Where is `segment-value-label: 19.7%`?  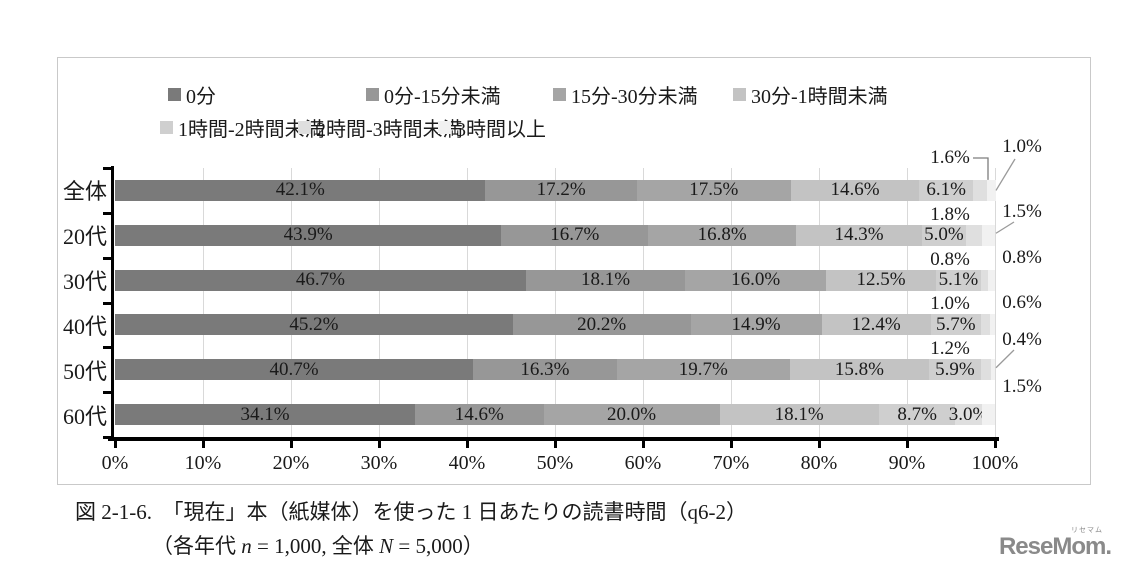
segment-value-label: 19.7% is located at coordinates (703, 369).